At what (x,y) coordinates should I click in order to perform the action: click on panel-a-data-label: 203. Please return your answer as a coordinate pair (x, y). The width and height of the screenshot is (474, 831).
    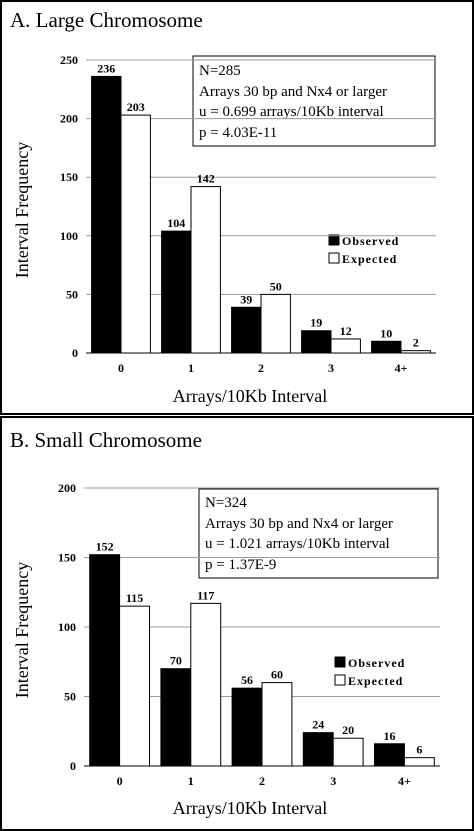
    Looking at the image, I should click on (136, 107).